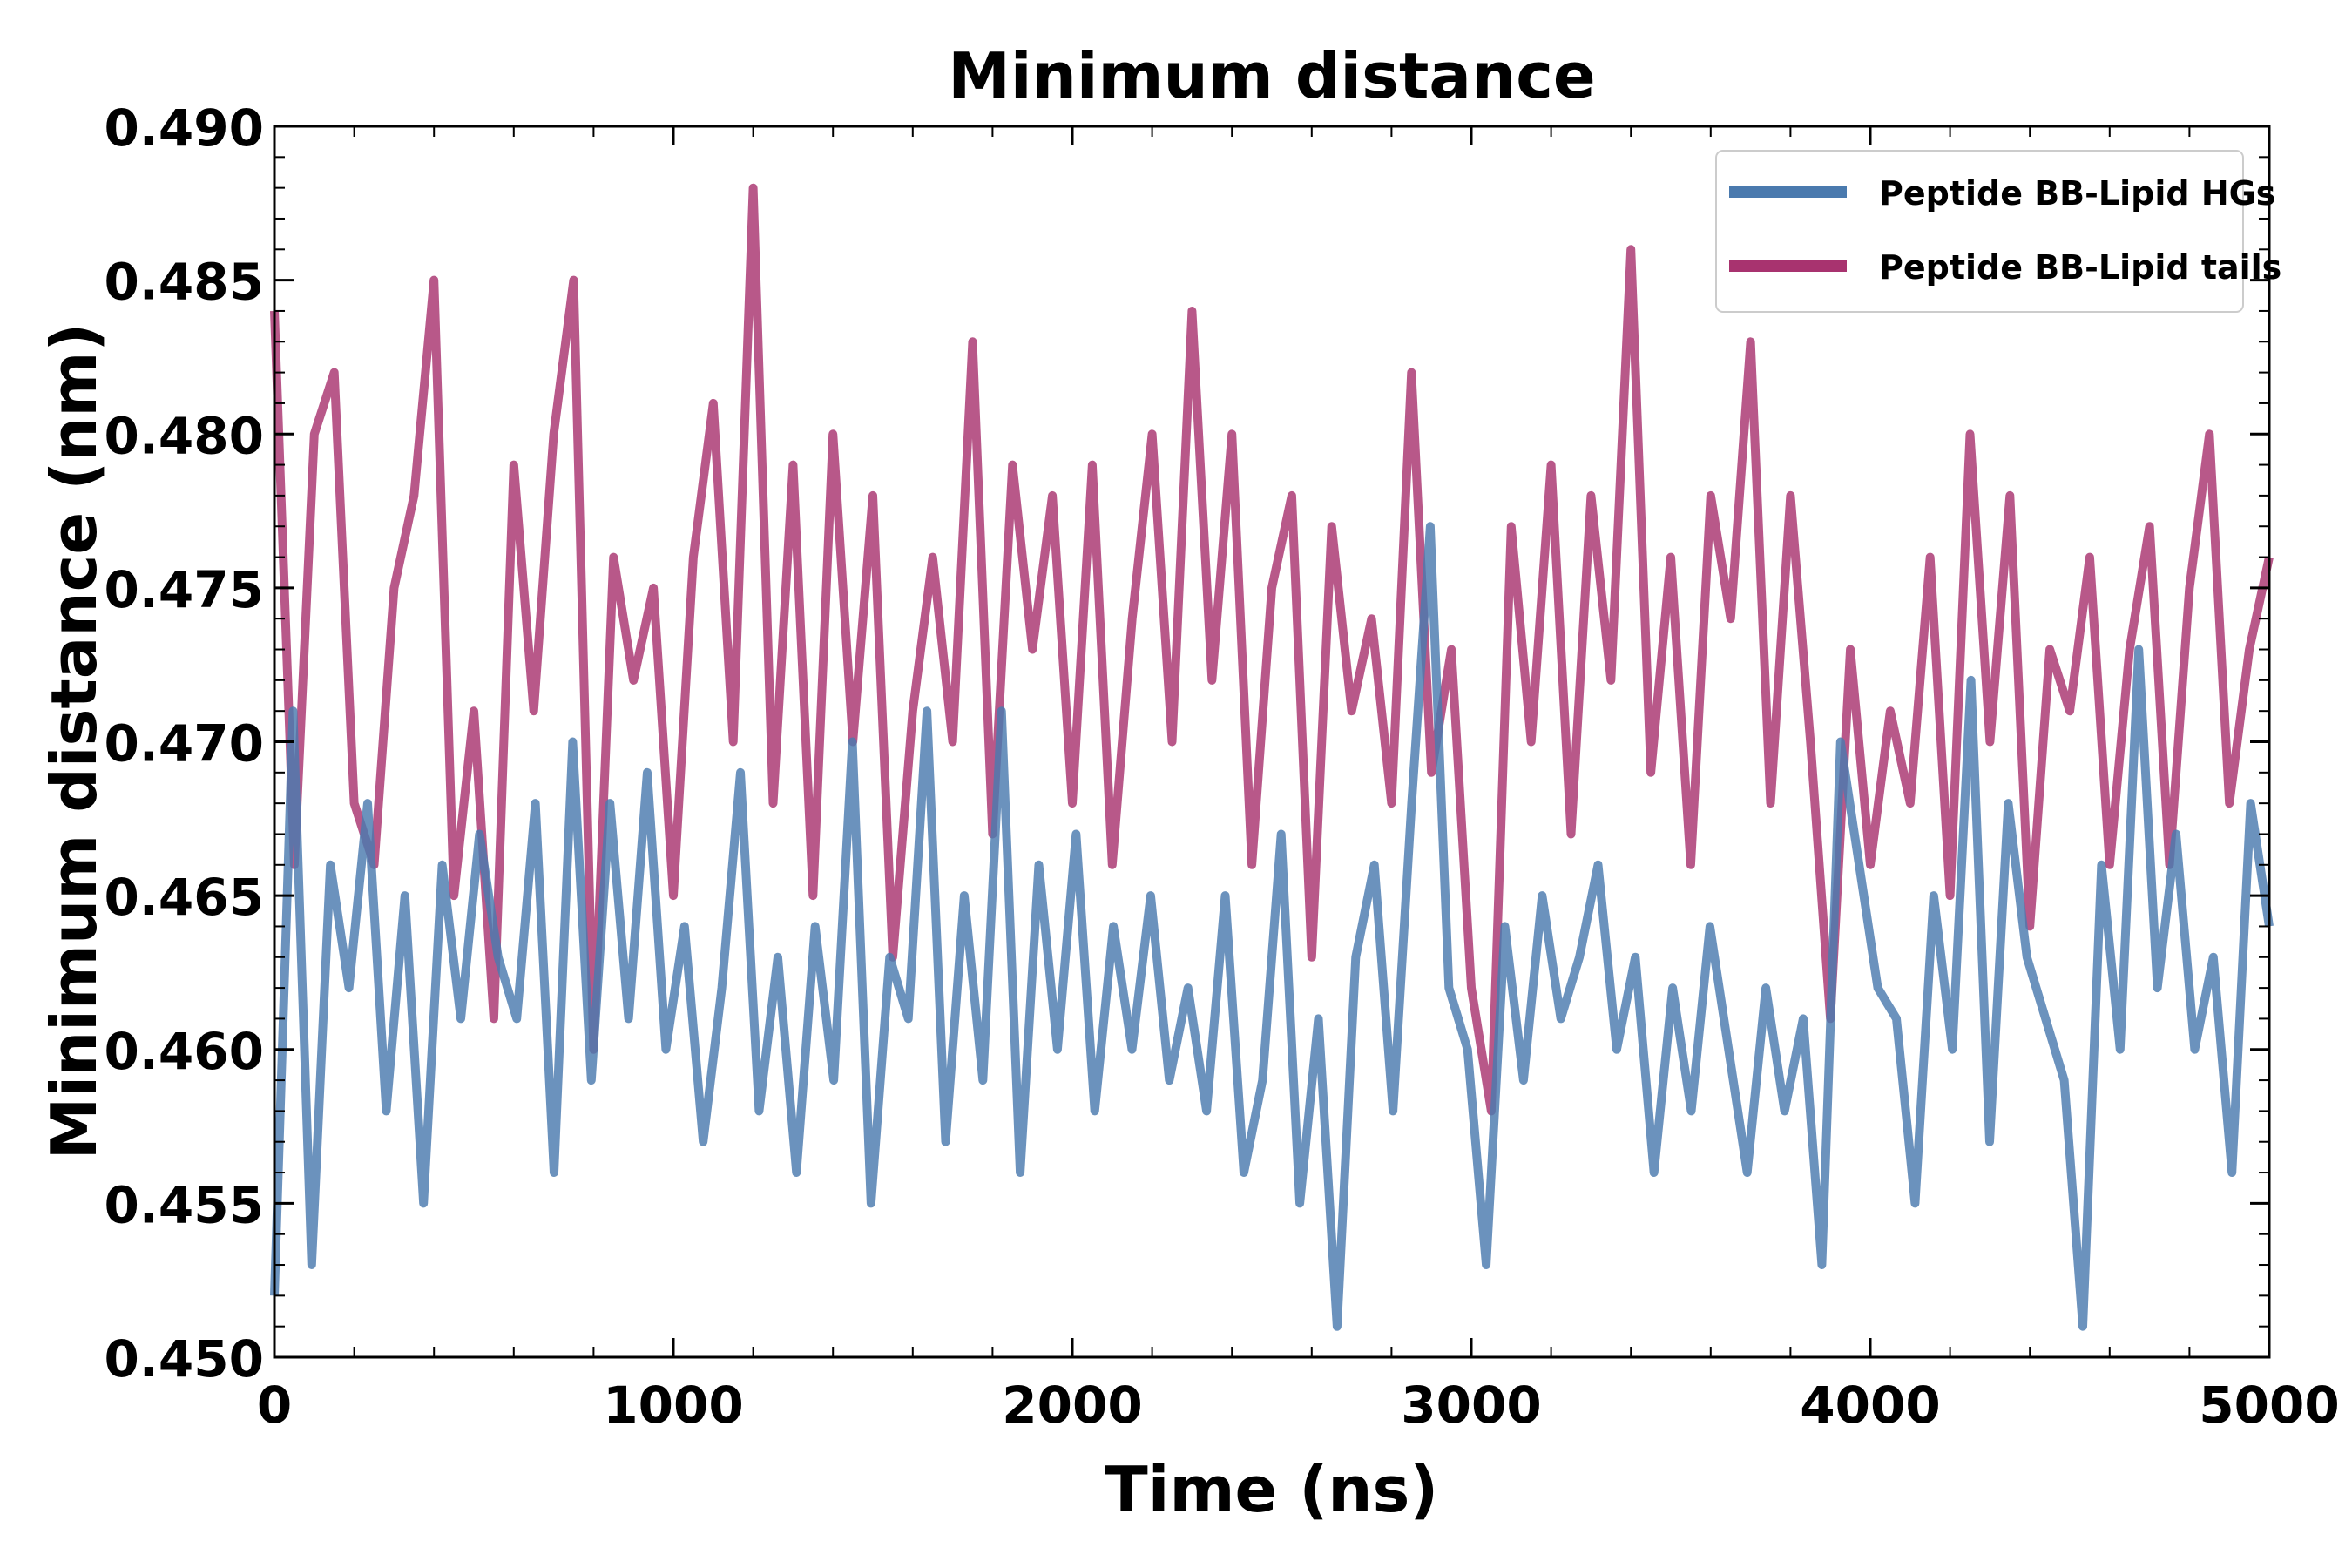 This screenshot has width=2352, height=1568. I want to click on y-tick-label: 0.455, so click(184, 1204).